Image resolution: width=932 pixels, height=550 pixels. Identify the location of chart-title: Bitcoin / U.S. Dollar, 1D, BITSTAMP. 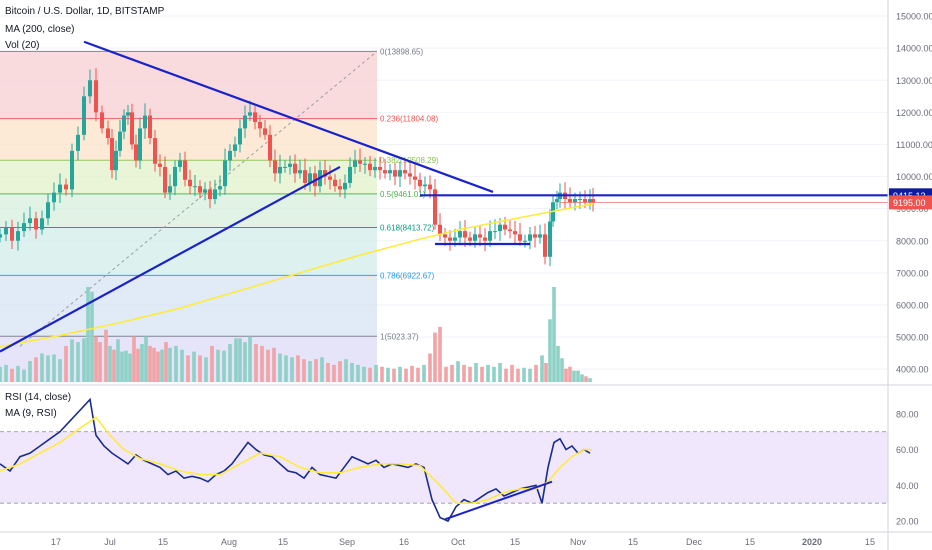
(85, 11).